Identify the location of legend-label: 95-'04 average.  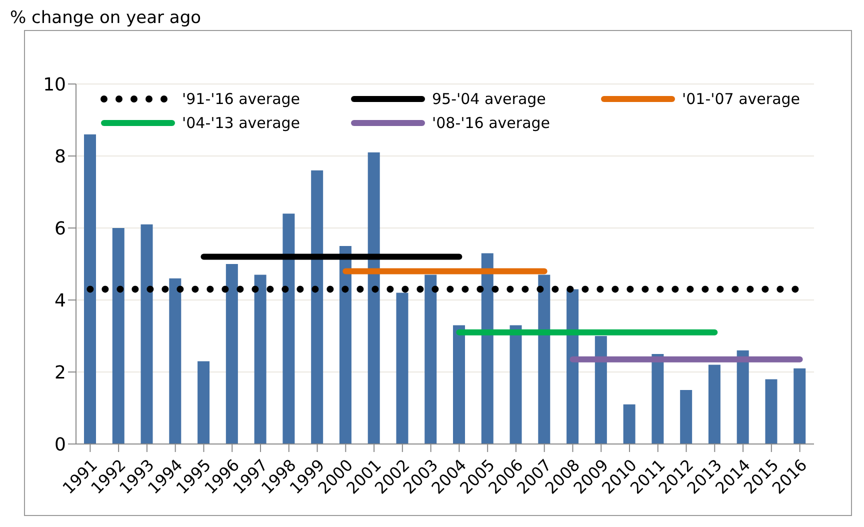
(489, 99).